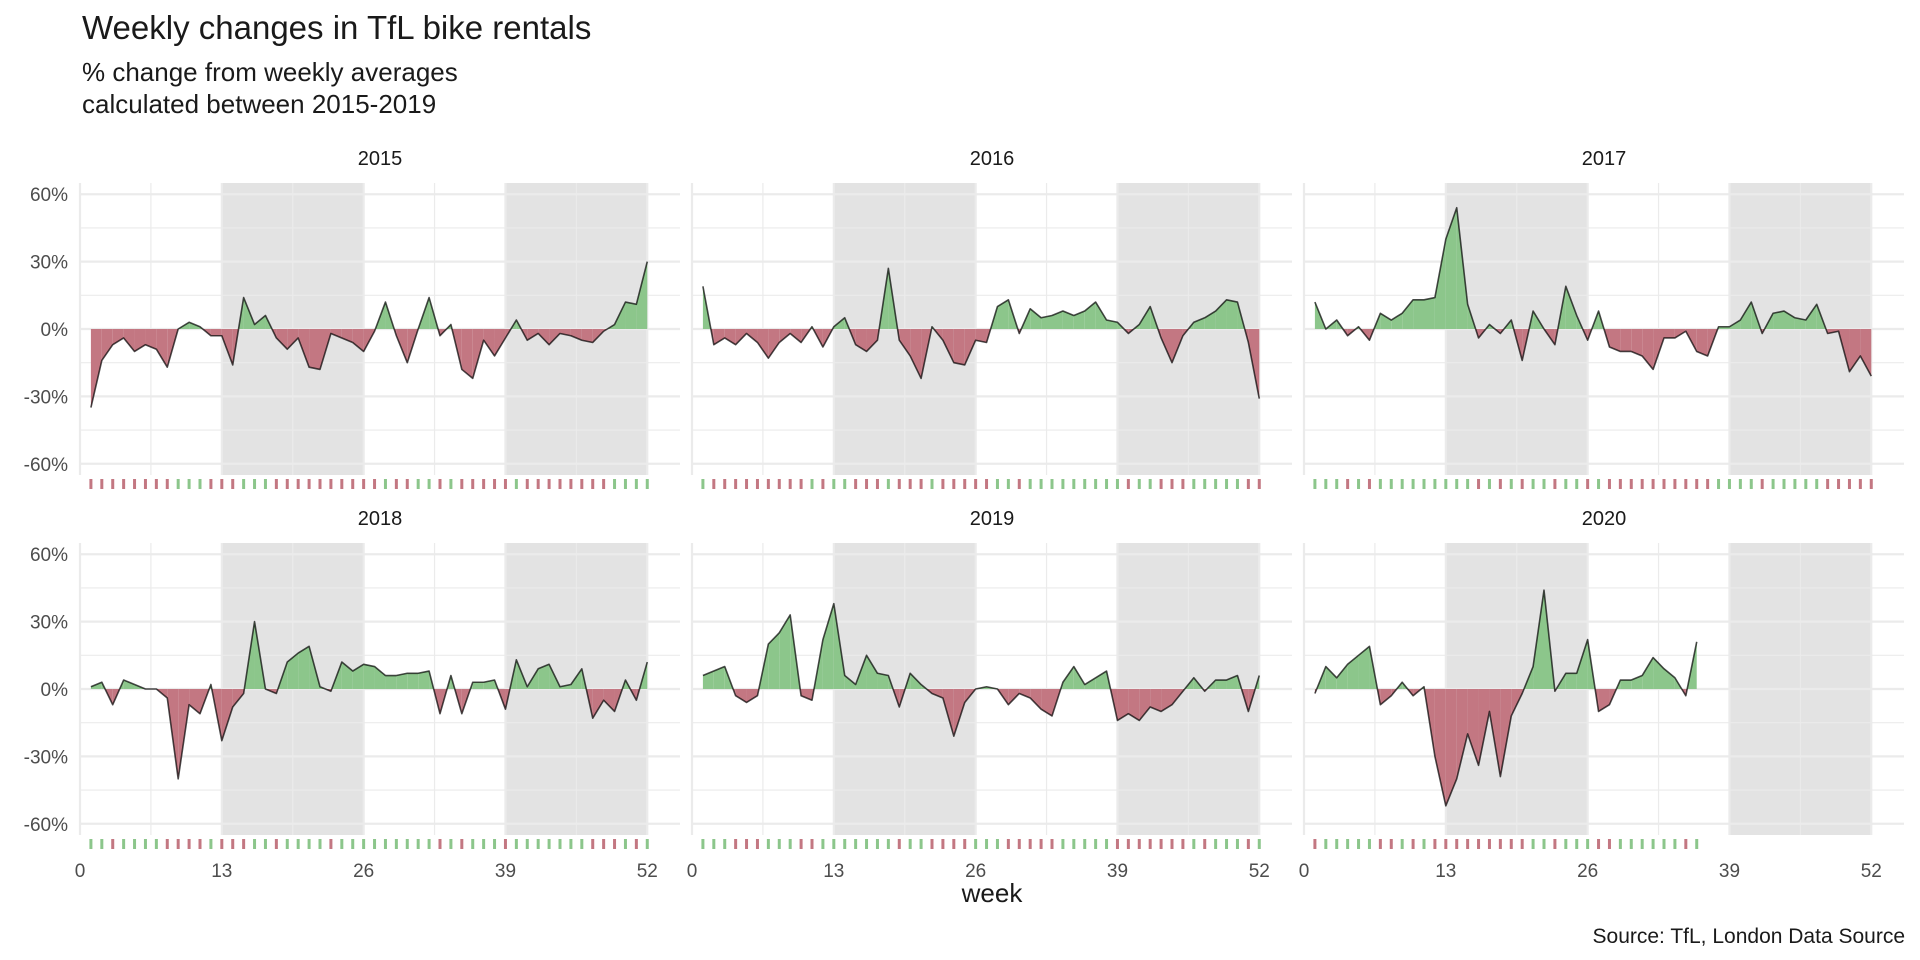 The height and width of the screenshot is (960, 1920). Describe the element at coordinates (270, 72) in the screenshot. I see `chart-subtitle-line-1: % change from weekly averages` at that location.